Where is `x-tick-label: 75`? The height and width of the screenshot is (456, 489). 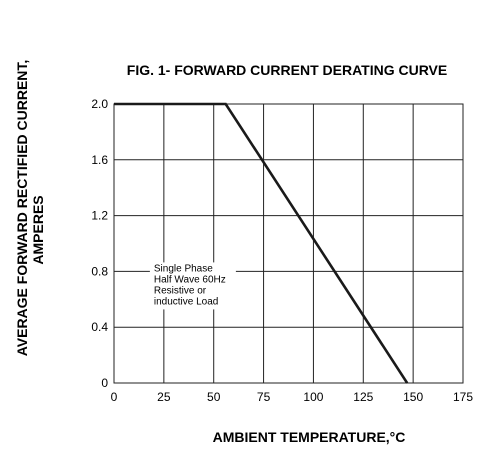 x-tick-label: 75 is located at coordinates (264, 397).